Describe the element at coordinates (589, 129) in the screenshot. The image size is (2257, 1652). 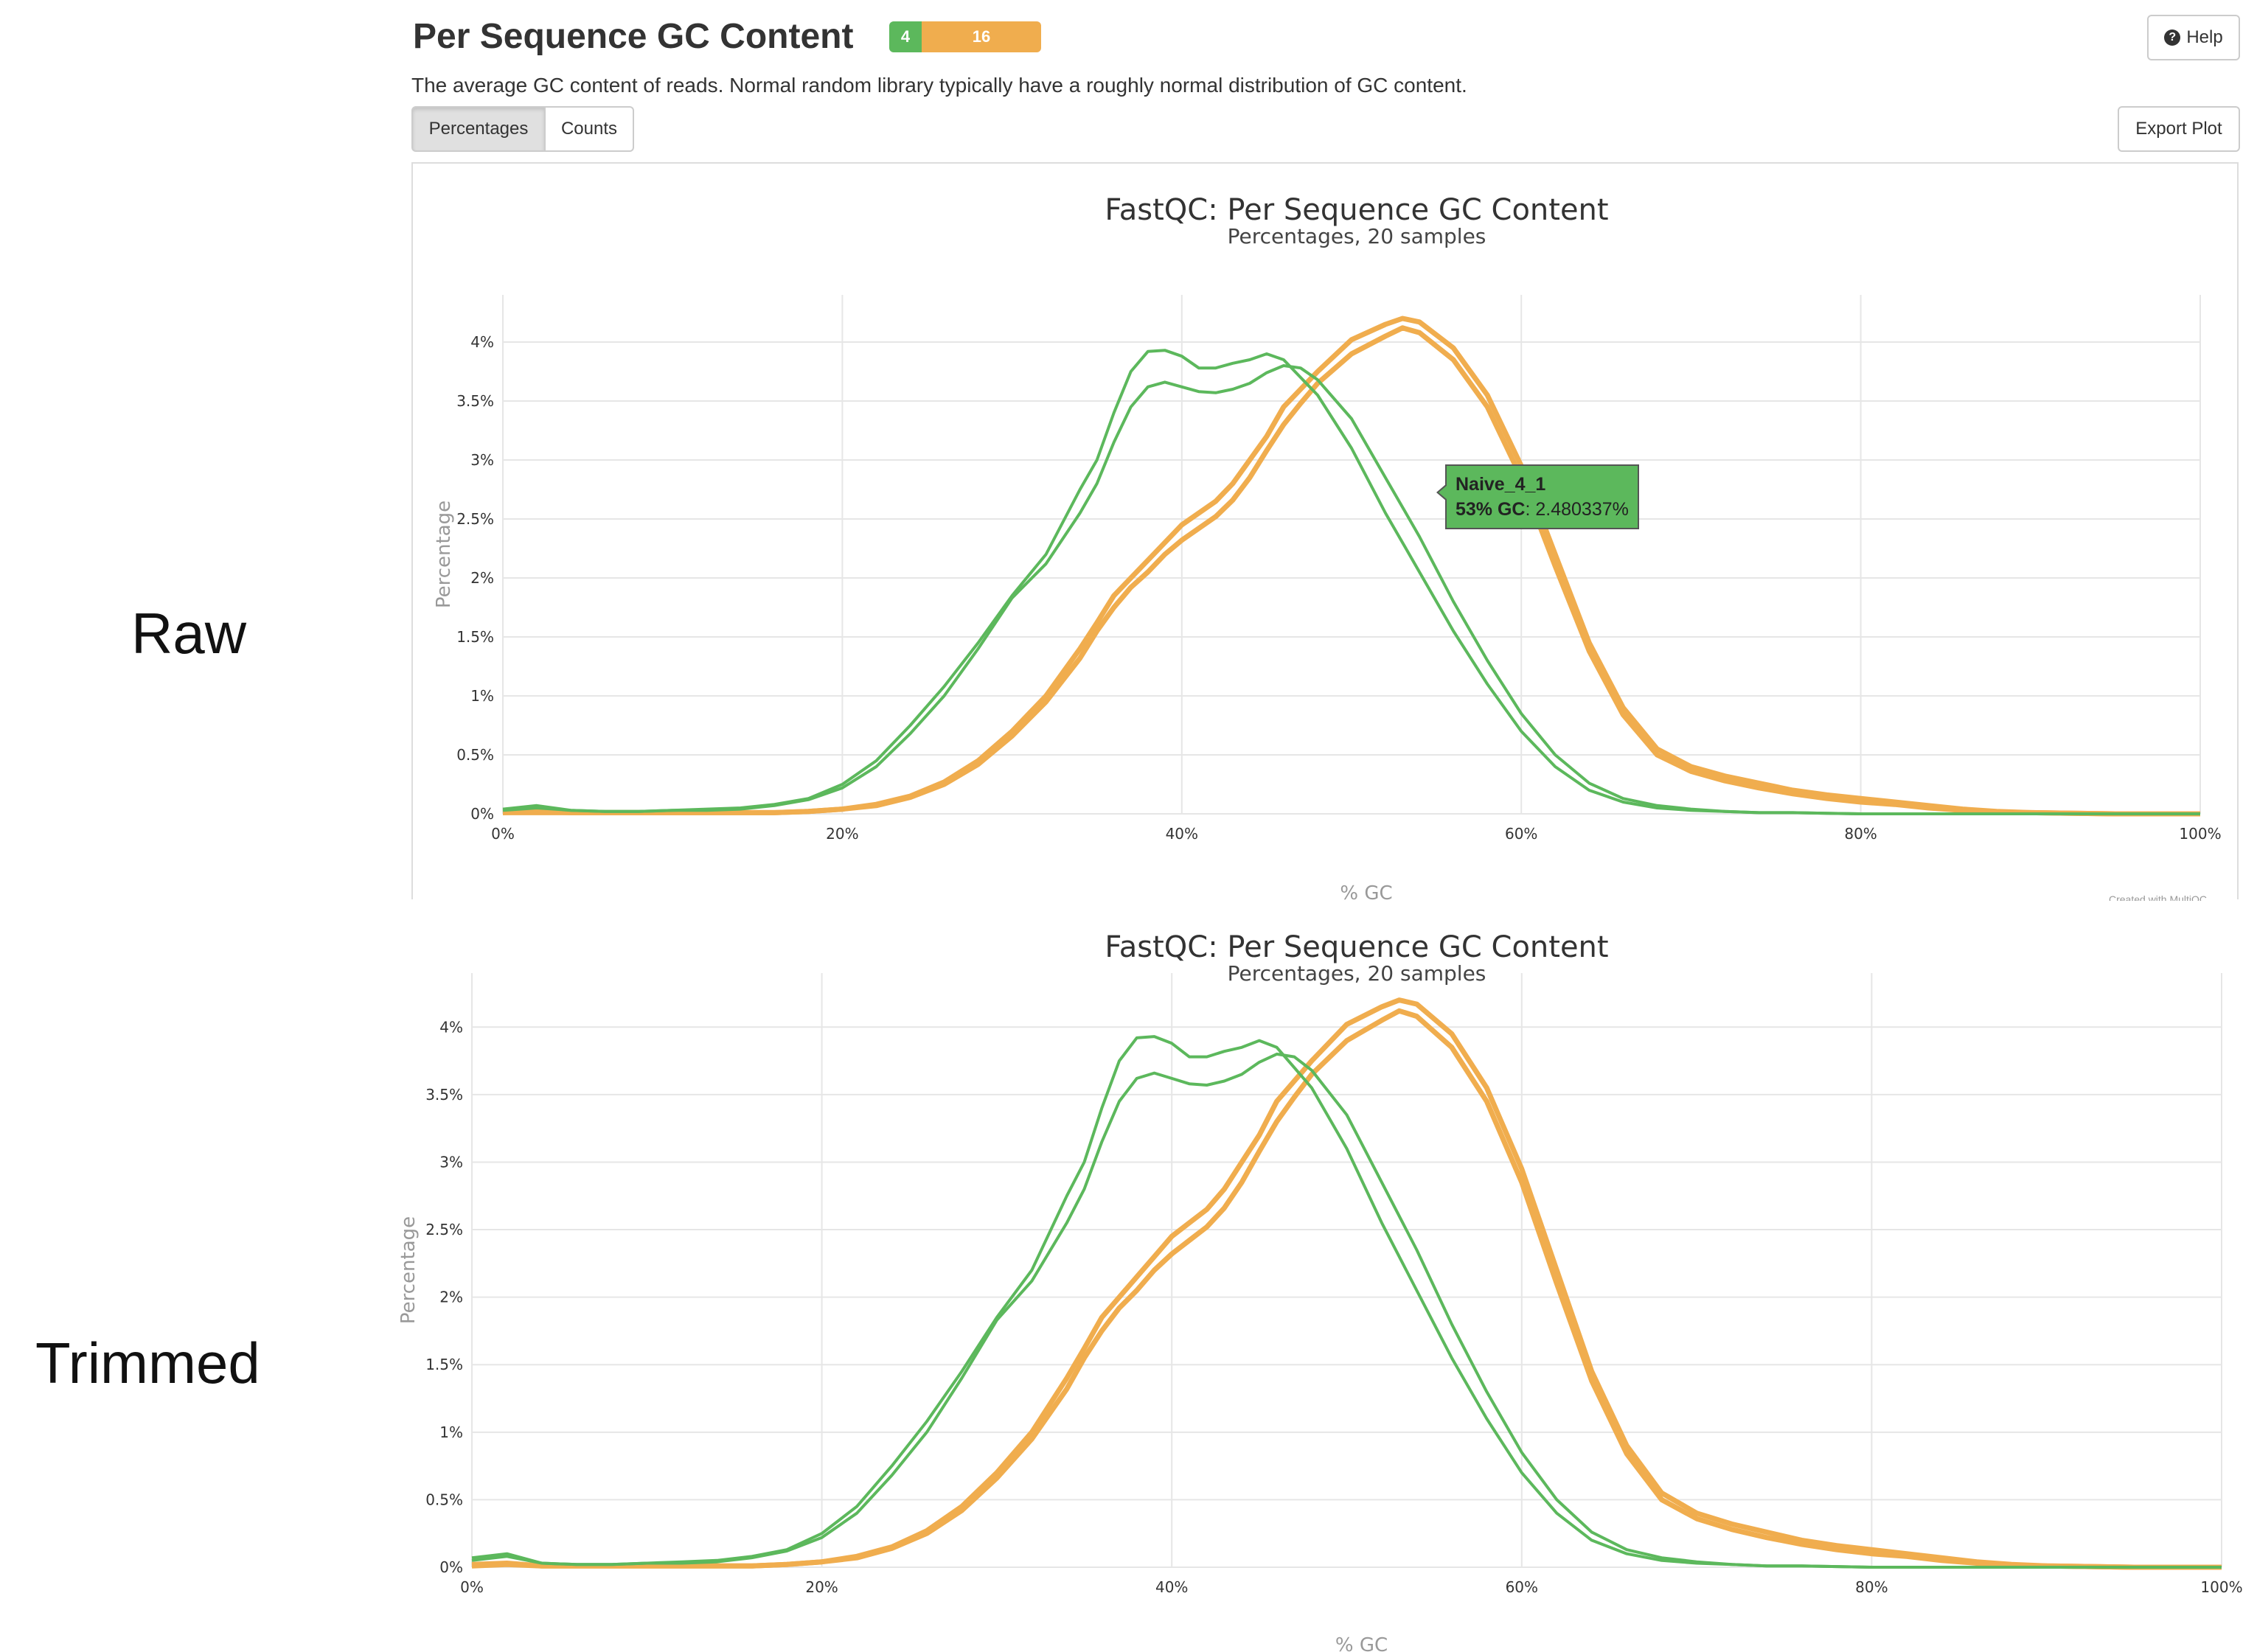
I see `tab-counts: Counts` at that location.